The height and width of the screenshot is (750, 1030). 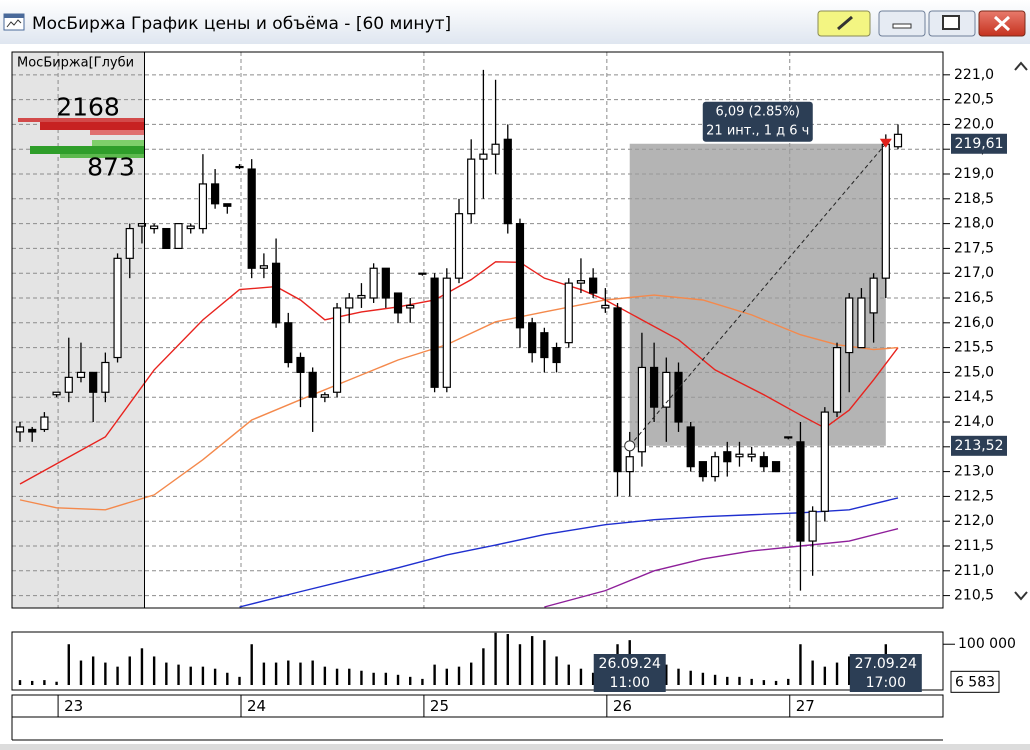 What do you see at coordinates (757, 111) in the screenshot?
I see `measure-label: 6,09 (2.85%)` at bounding box center [757, 111].